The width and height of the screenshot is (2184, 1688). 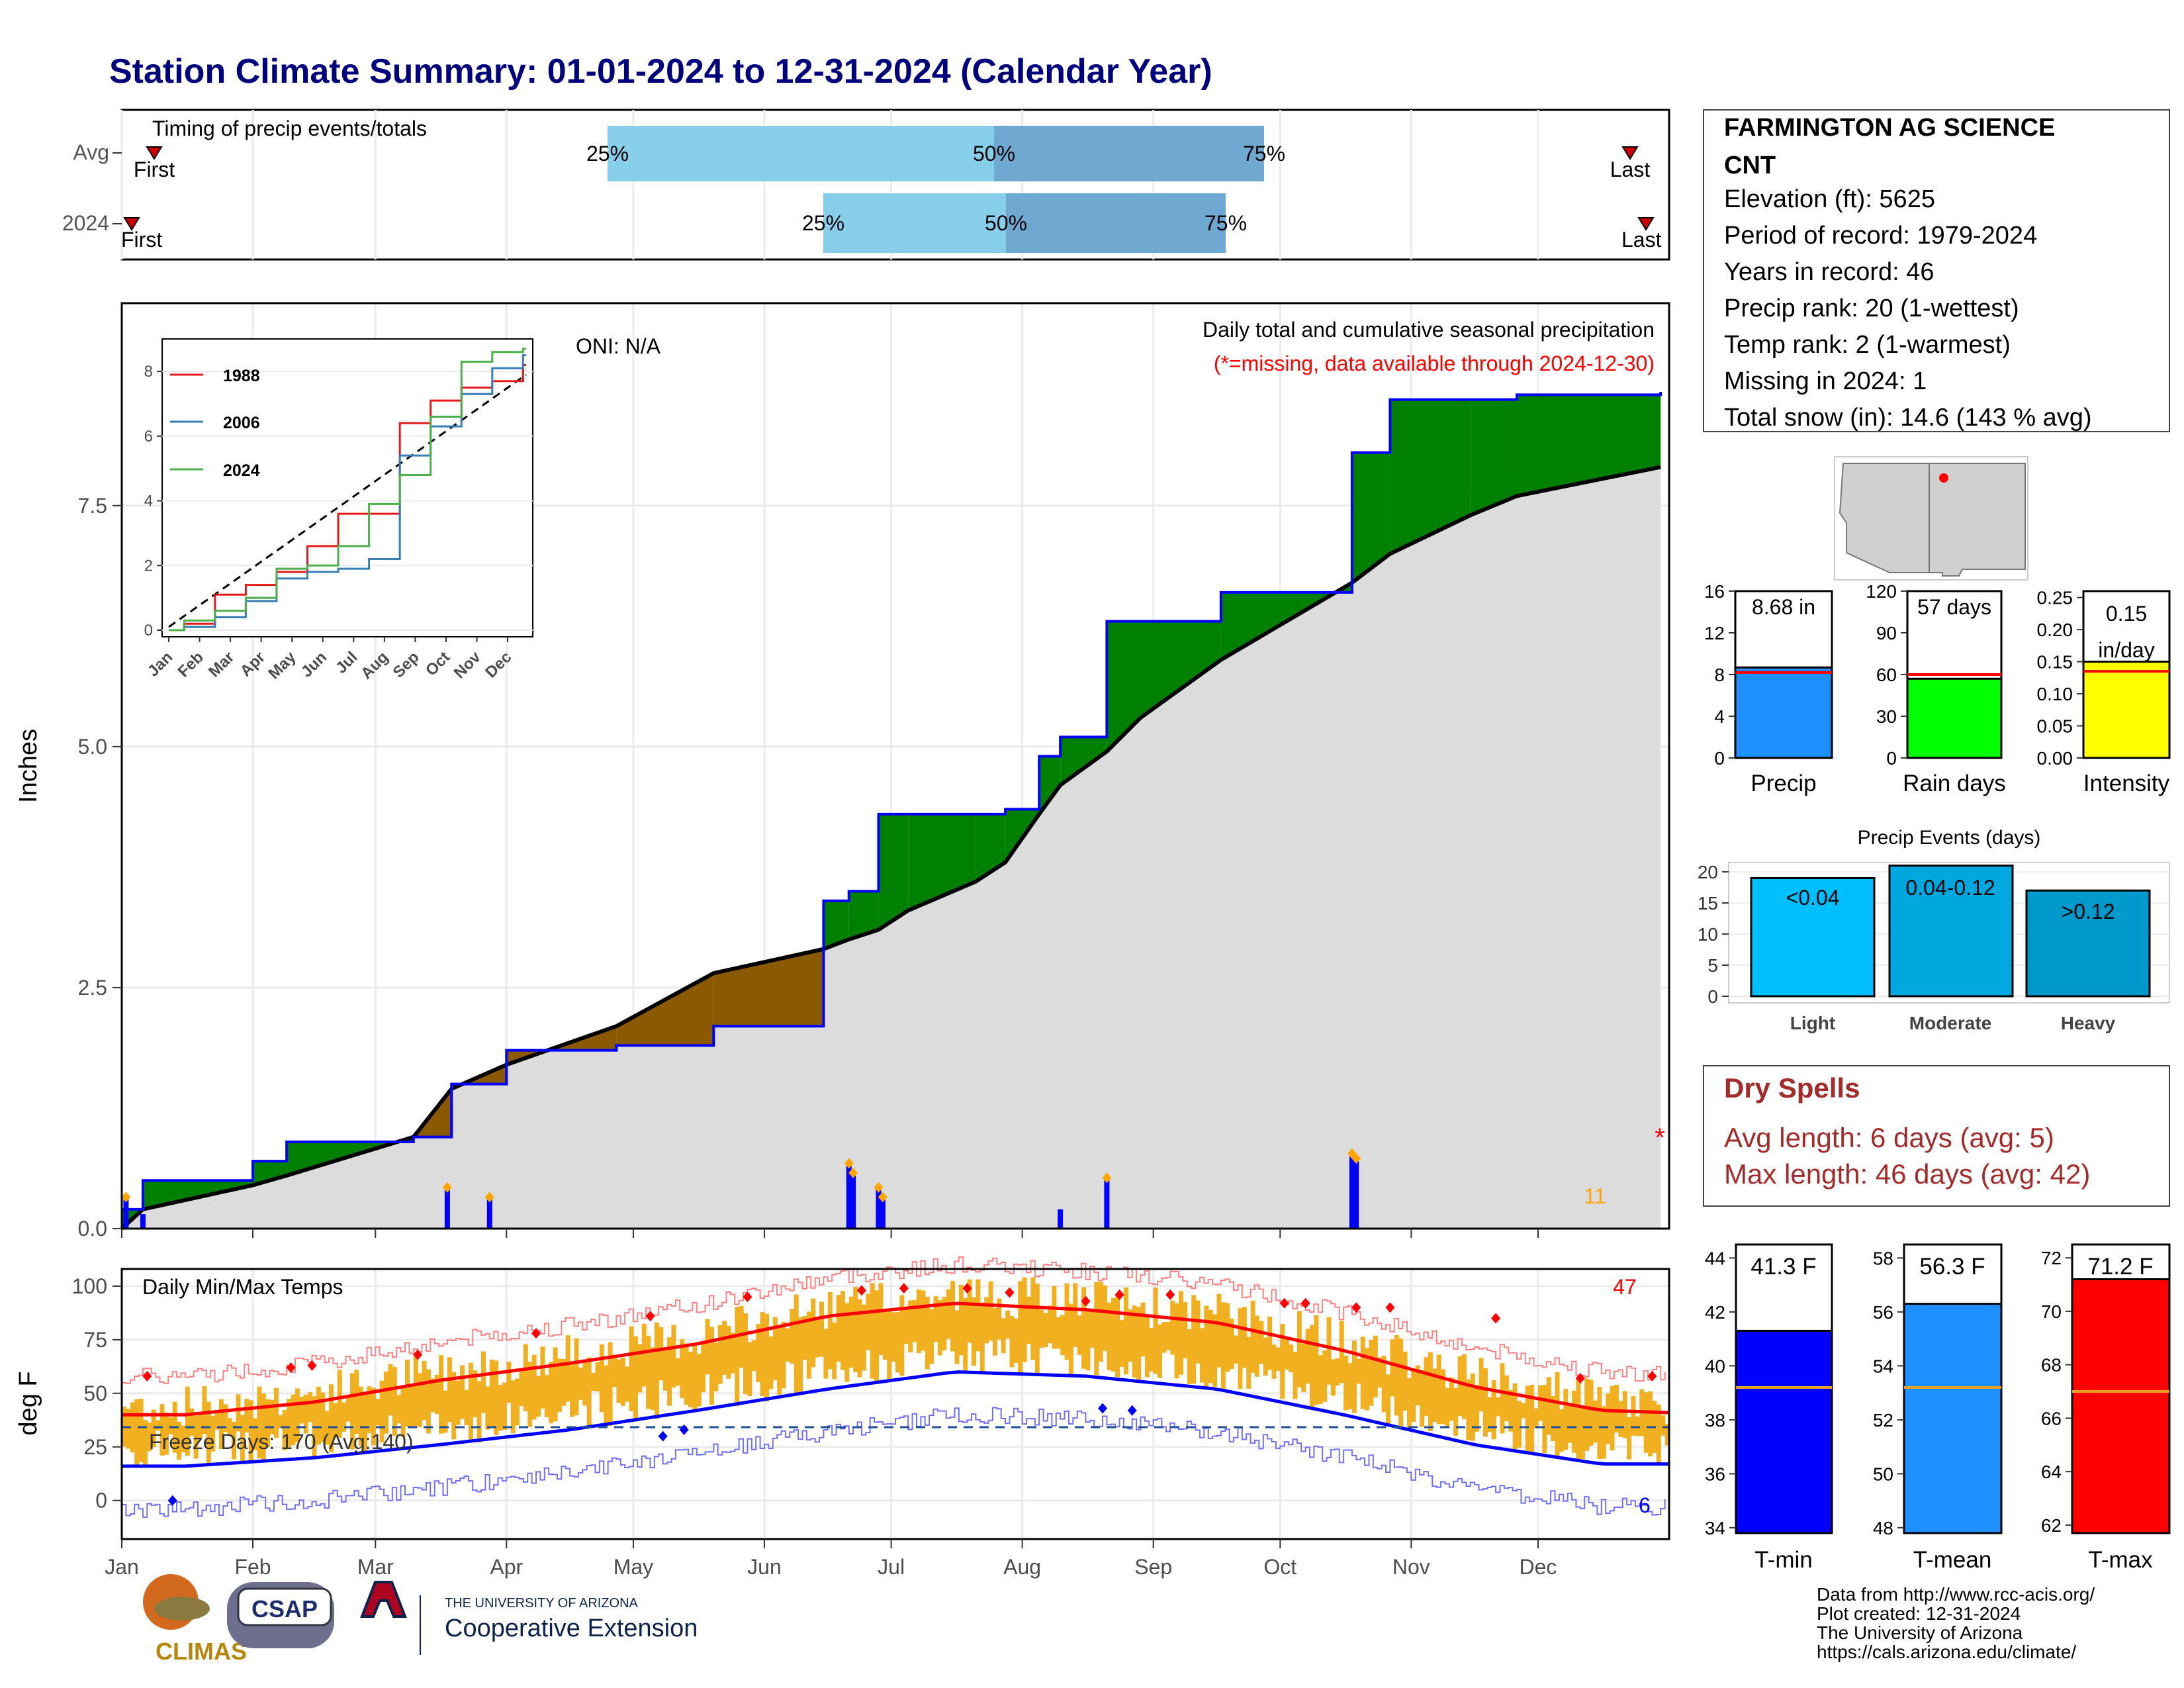 I want to click on intensity-summary-value: 0.15, so click(x=2126, y=614).